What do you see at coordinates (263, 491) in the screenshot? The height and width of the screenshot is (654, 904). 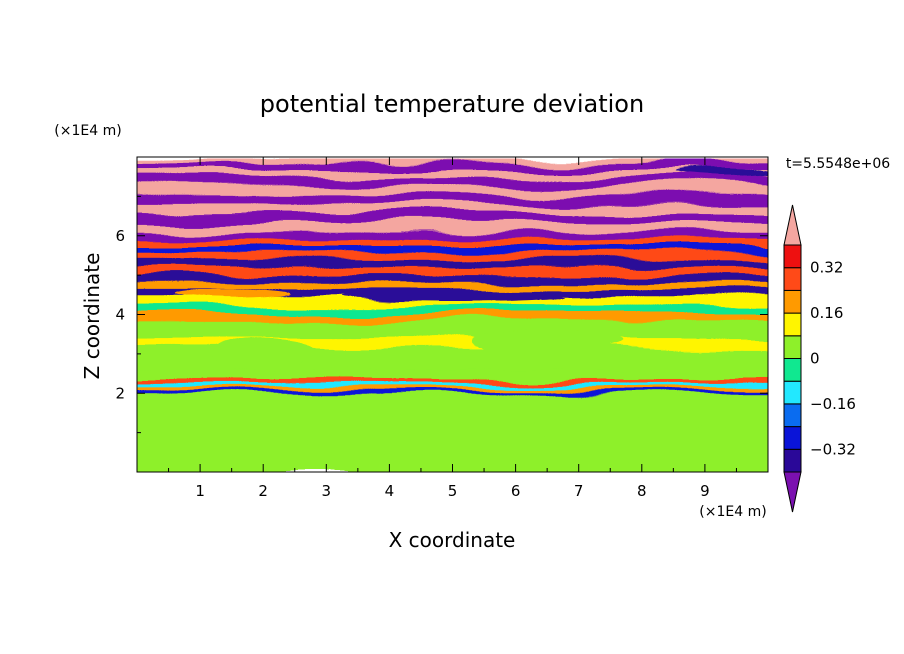 I see `x-tick-label: 2` at bounding box center [263, 491].